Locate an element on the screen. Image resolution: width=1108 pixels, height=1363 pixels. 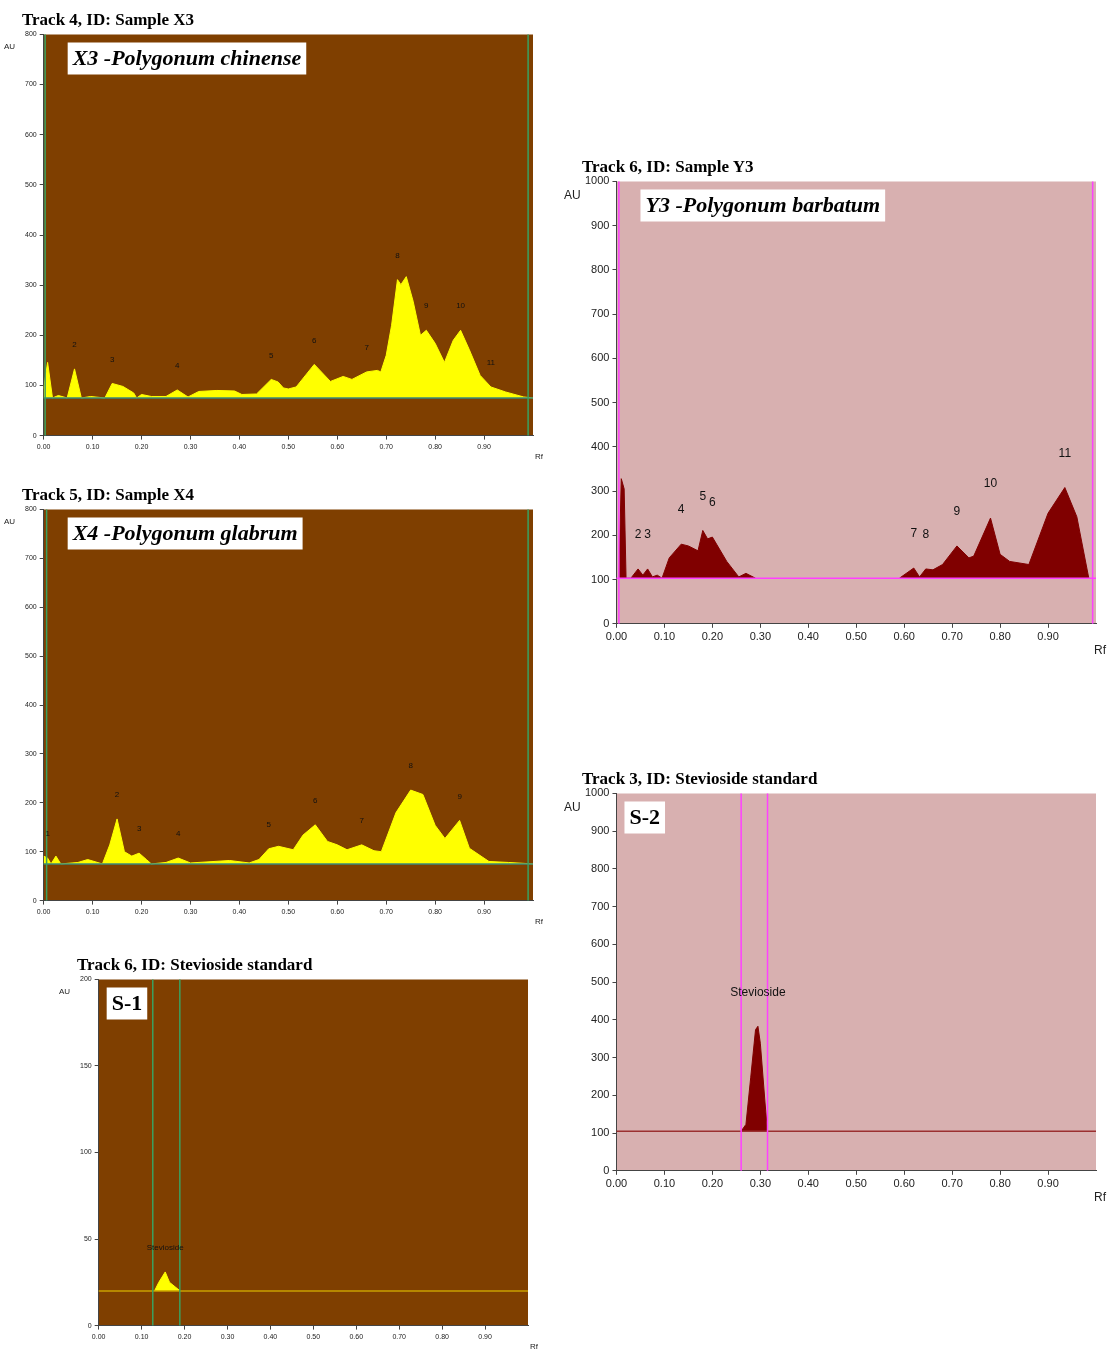
text: X3 -Polygonum chinense is located at coordinates (186, 58).